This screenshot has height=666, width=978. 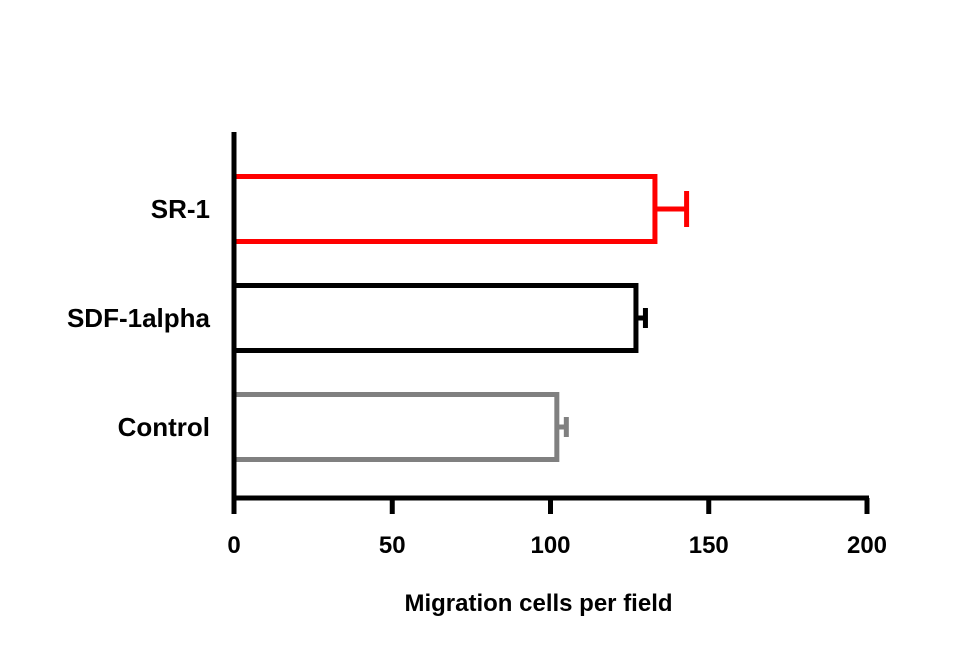 I want to click on ticks-layer: 0 50 100 150 200, so click(x=557, y=528).